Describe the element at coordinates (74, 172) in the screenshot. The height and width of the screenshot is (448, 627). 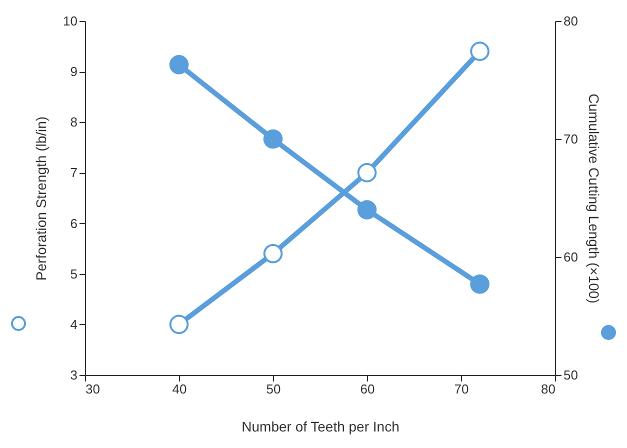
I see `y-tick-label: 7` at that location.